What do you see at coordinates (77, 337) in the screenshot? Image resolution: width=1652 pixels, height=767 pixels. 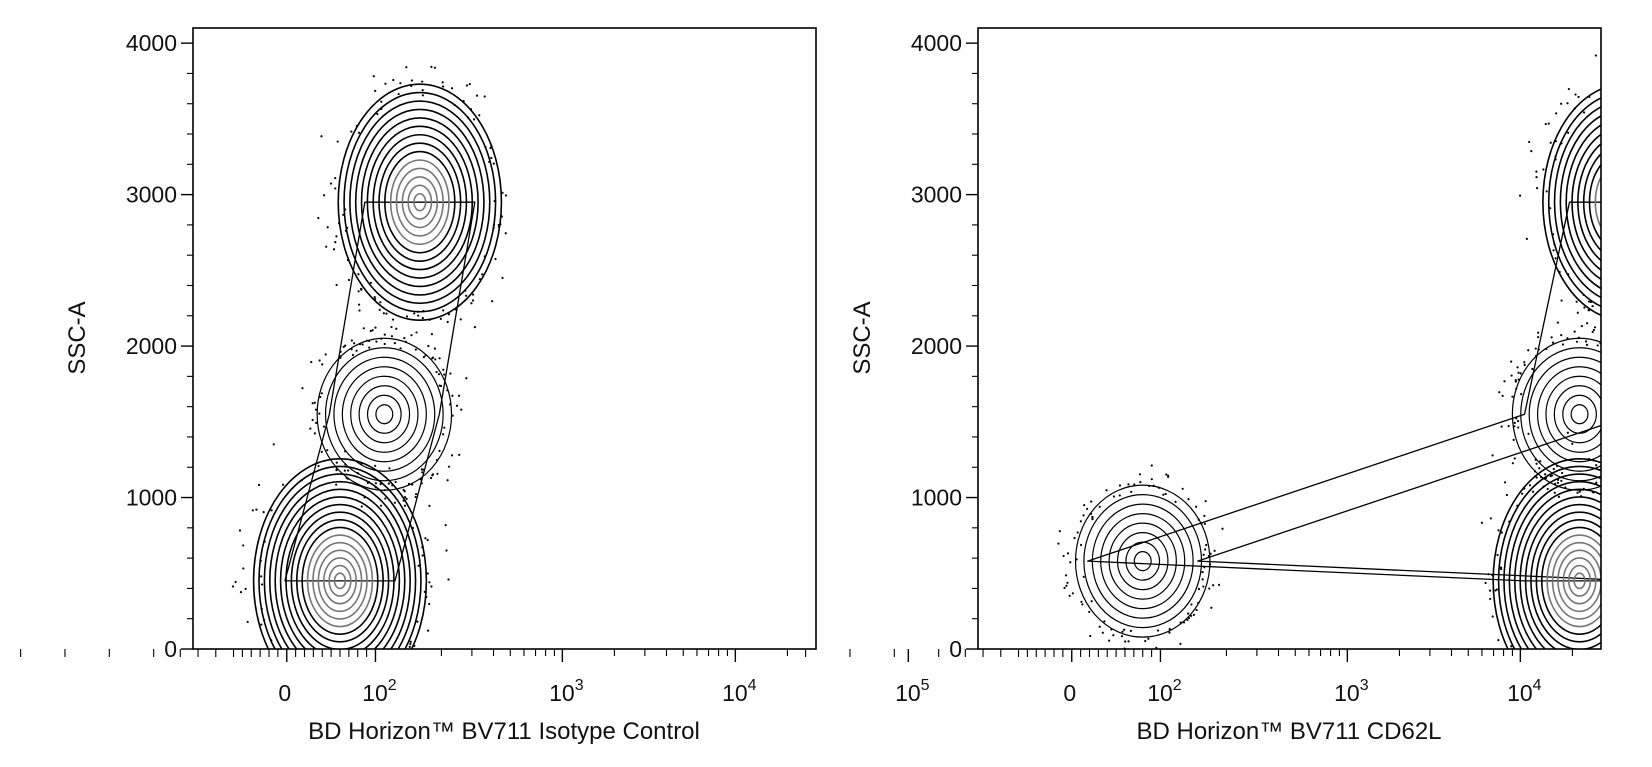 I see `y-axis-label: SSC-A` at bounding box center [77, 337].